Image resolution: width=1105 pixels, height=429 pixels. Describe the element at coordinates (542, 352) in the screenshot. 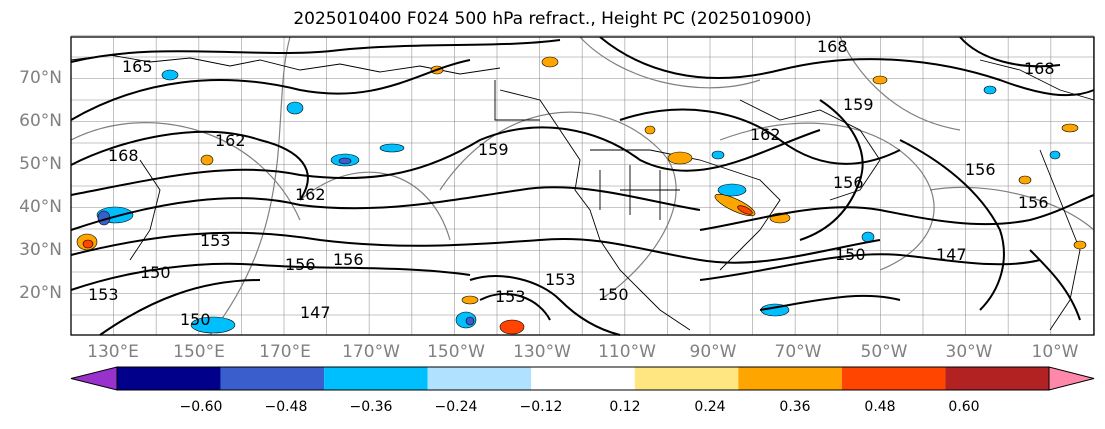

I see `lon-label: 130°W` at that location.